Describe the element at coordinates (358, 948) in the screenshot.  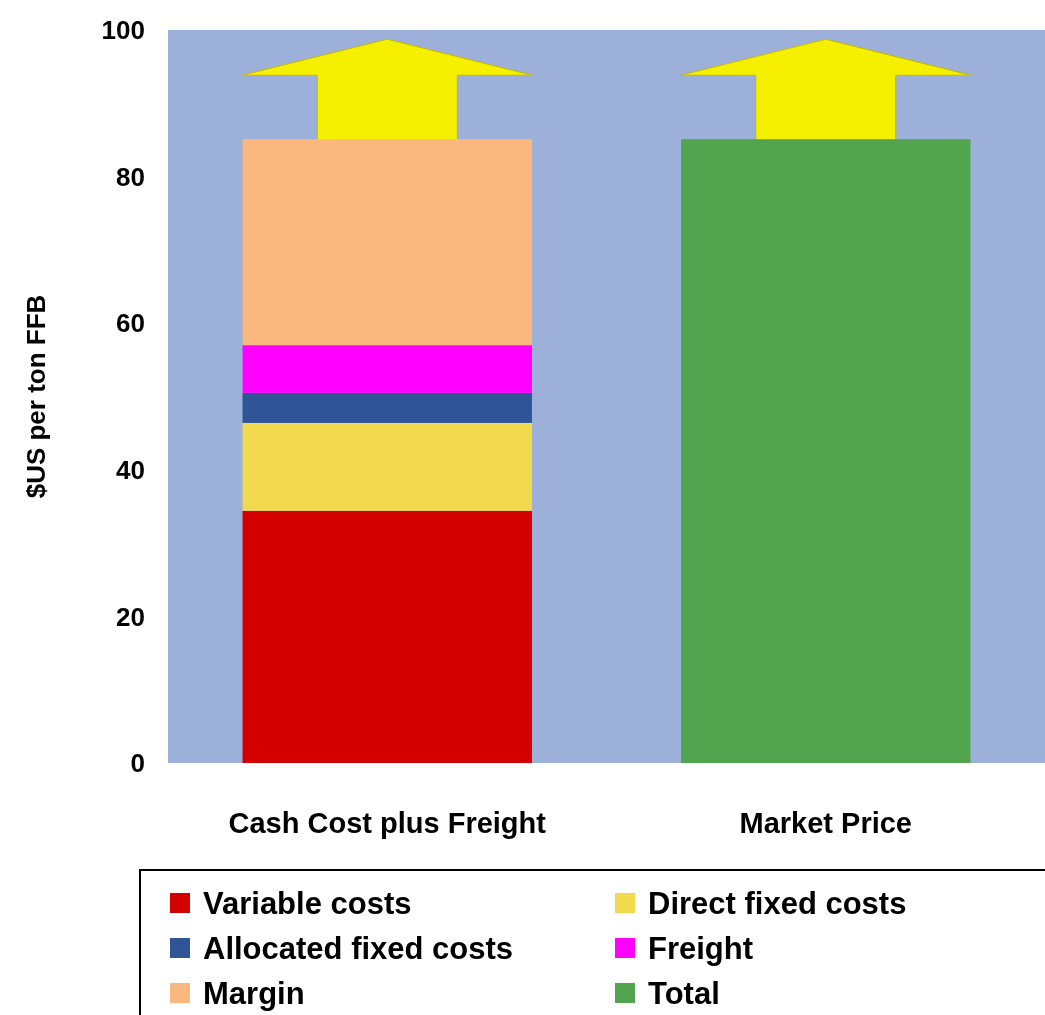
I see `legend-label: Allocated fixed costs` at that location.